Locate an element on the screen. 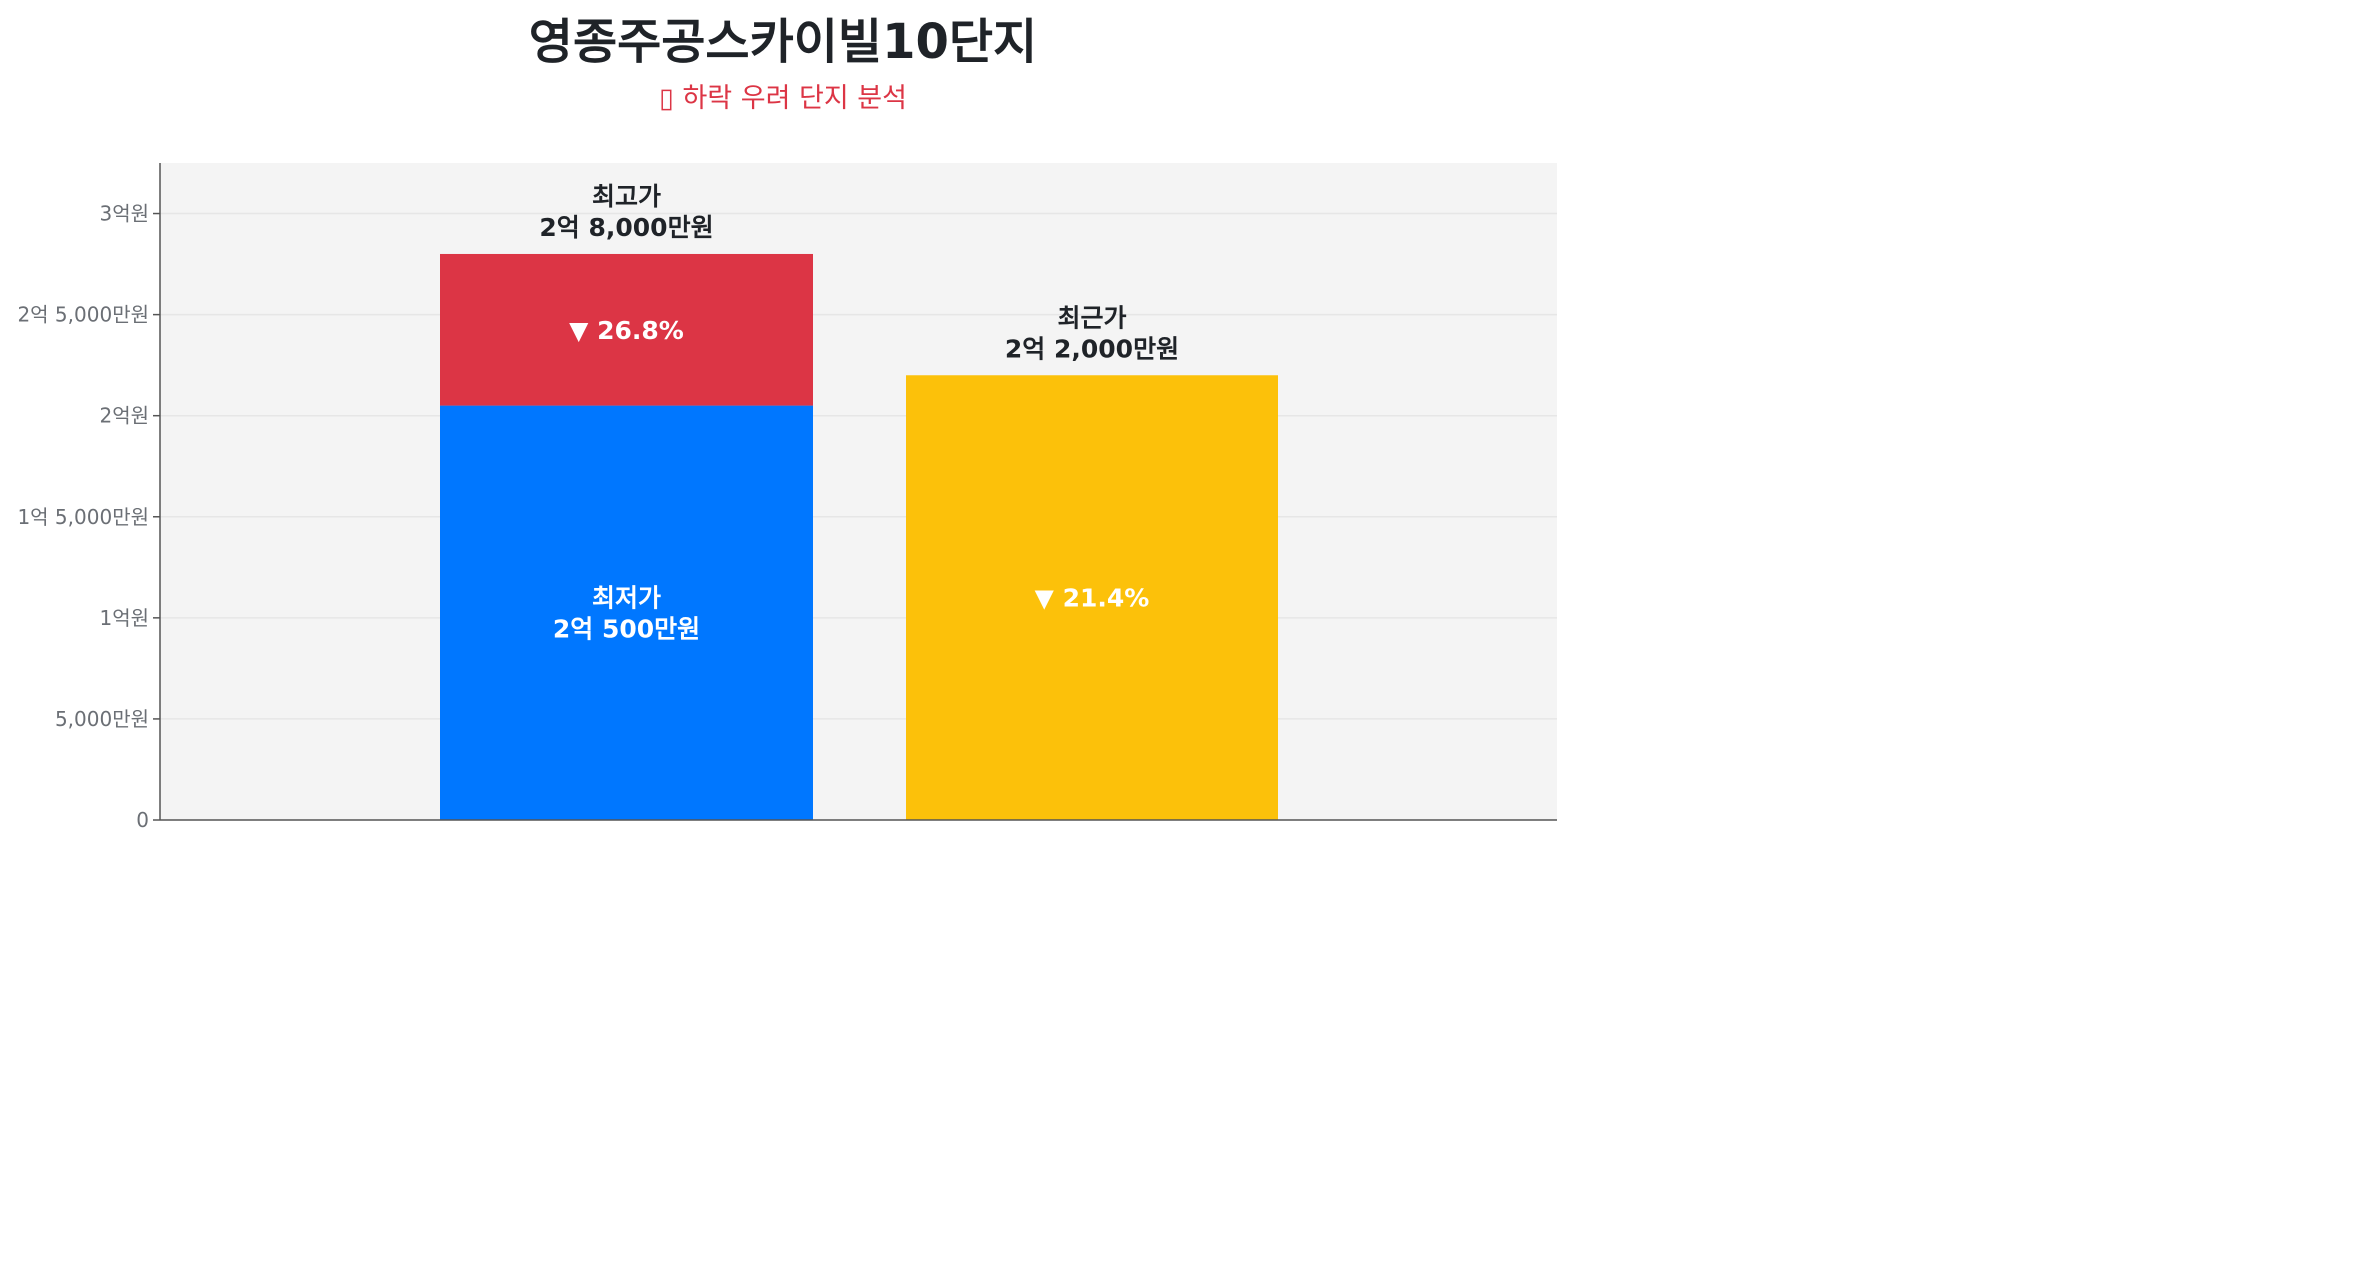 Image resolution: width=2357 pixels, height=1268 pixels. chart-title: 영종주공스카이빌10단지 is located at coordinates (783, 42).